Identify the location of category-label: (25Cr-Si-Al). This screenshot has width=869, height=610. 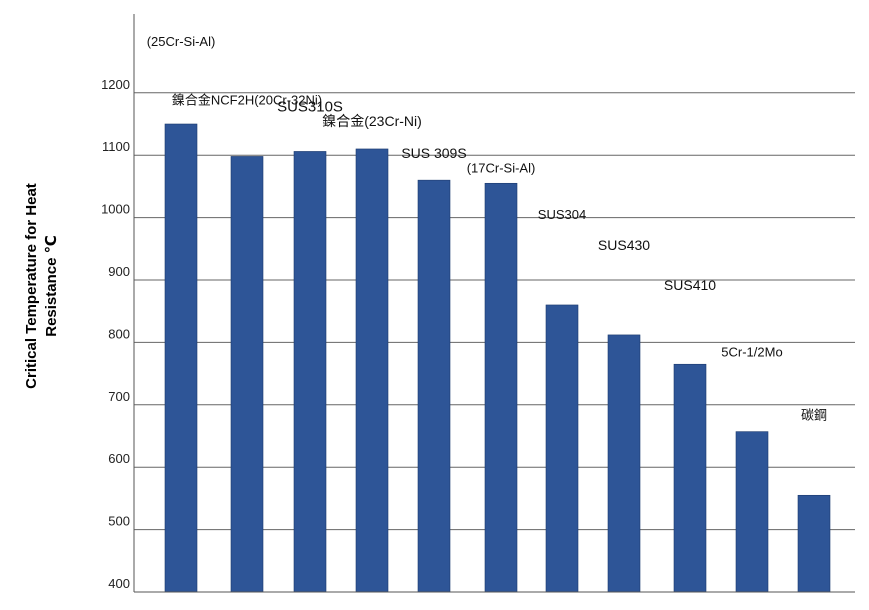
(181, 41).